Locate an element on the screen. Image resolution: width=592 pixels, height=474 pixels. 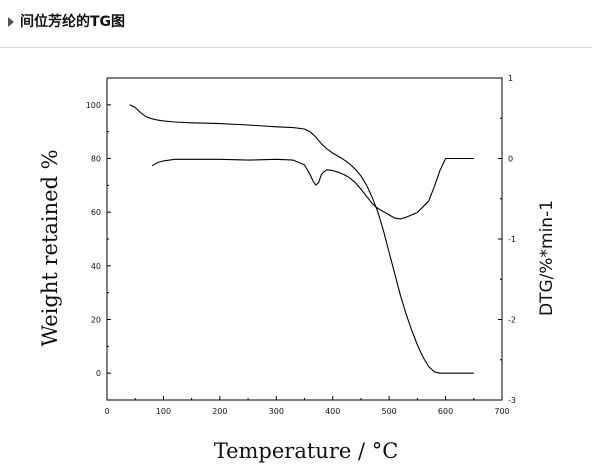
y-left-tick-label: 0 is located at coordinates (98, 373).